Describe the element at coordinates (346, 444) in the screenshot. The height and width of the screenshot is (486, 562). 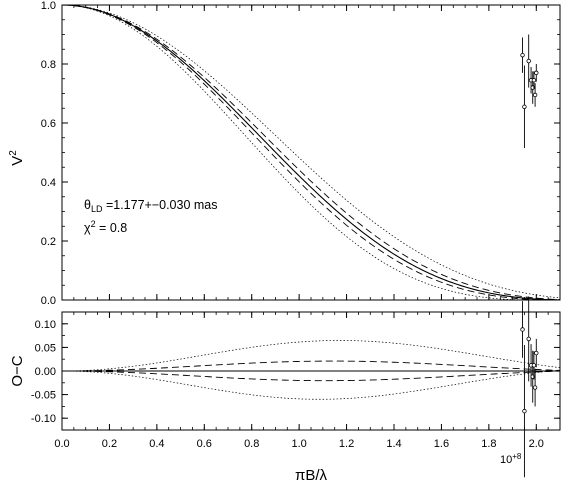
I see `x-tick-label: 1.2` at that location.